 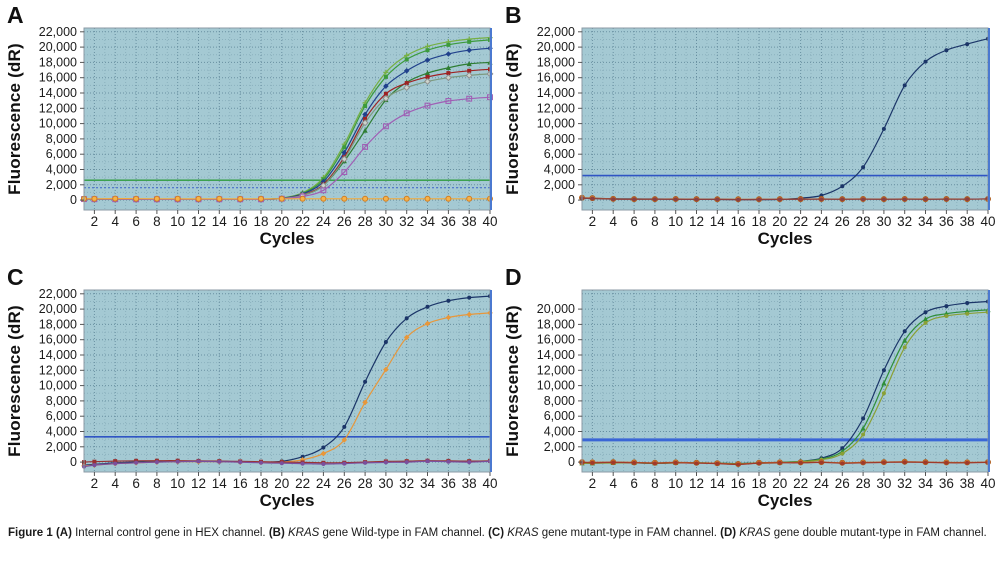 I want to click on x-axis-label-d: Cycles, so click(x=785, y=500).